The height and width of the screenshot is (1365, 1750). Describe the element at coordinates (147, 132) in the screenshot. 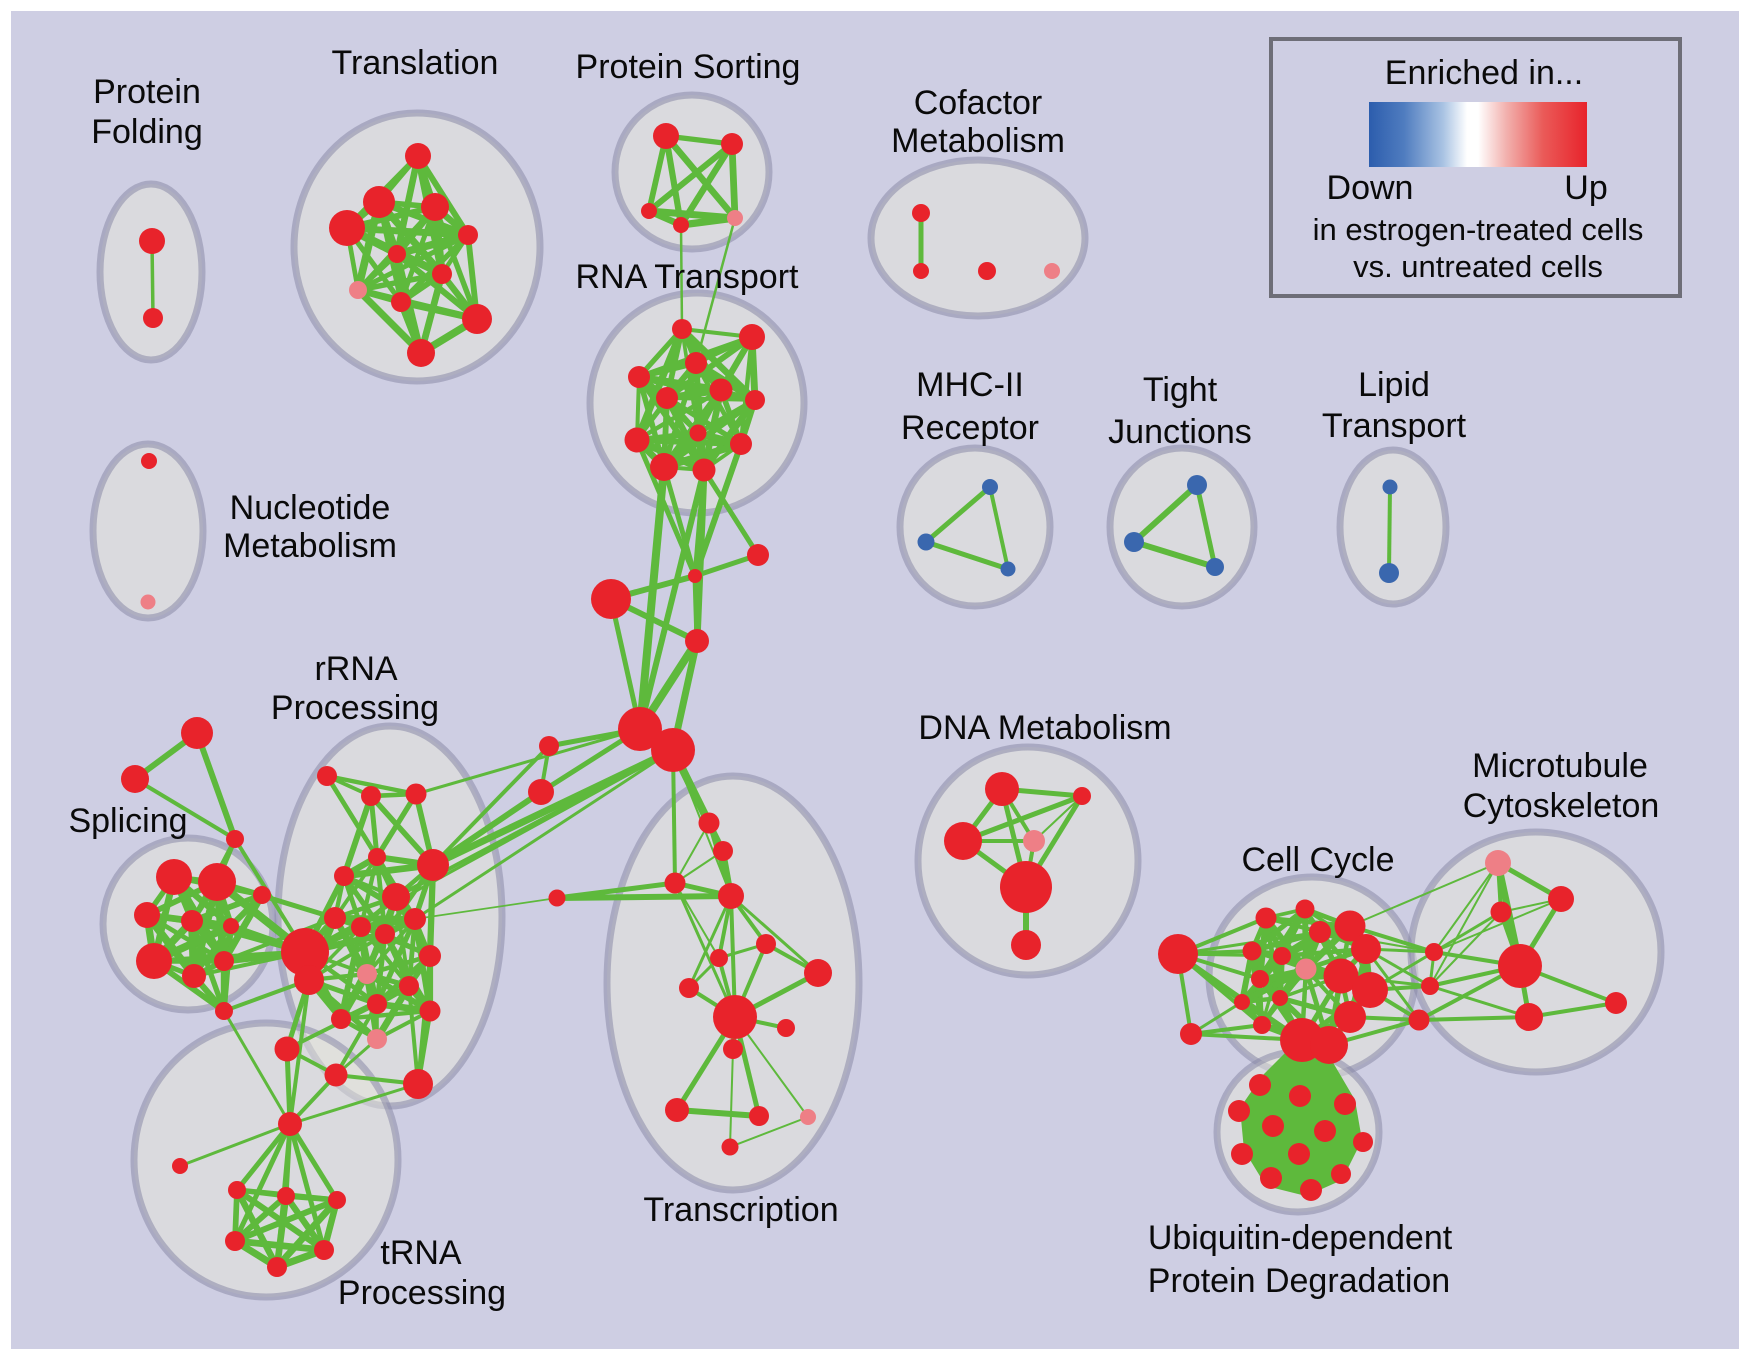

I see `svg-text: Folding` at that location.